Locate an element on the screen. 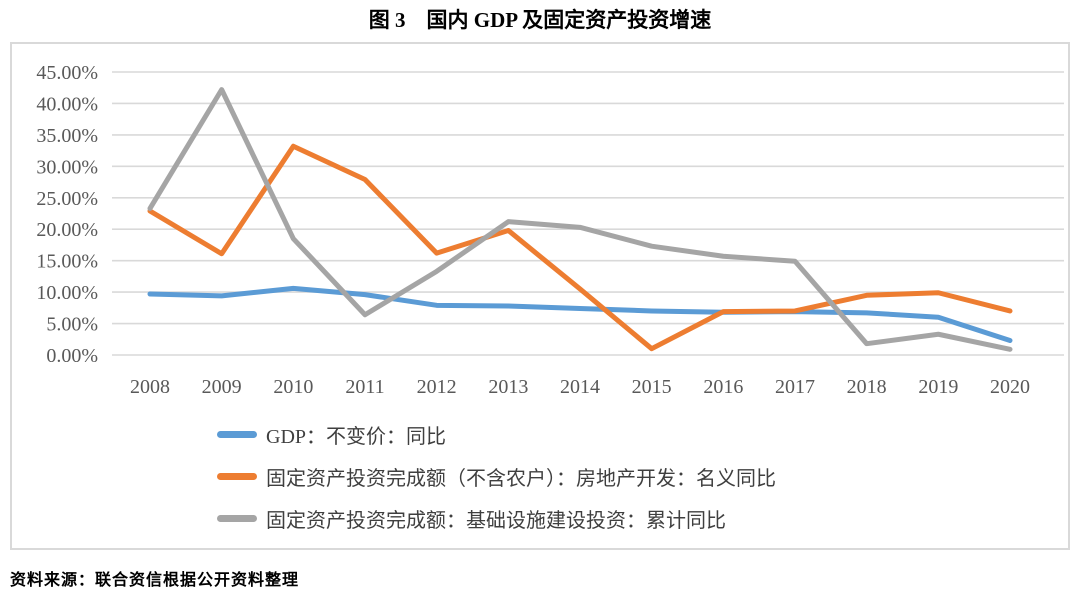 This screenshot has height=599, width=1080. x-axis-tick-label: 2016 is located at coordinates (723, 387).